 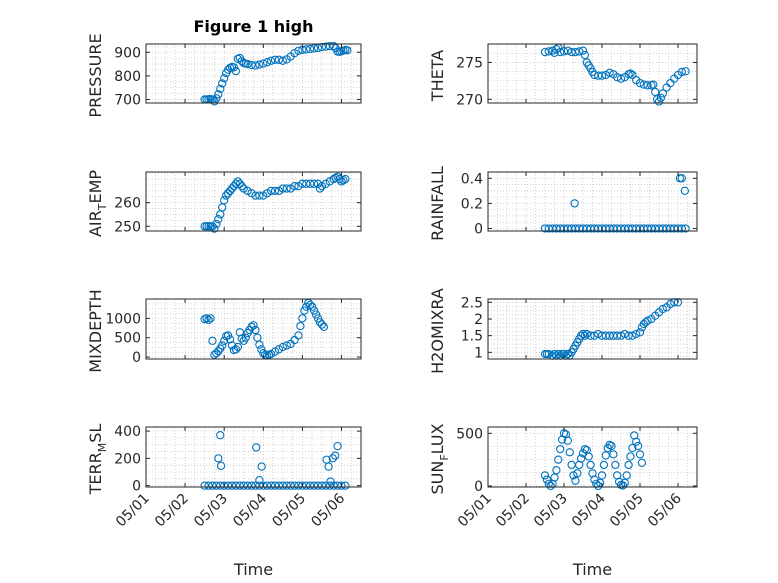 I want to click on y-axis-label: THETA, so click(x=437, y=76).